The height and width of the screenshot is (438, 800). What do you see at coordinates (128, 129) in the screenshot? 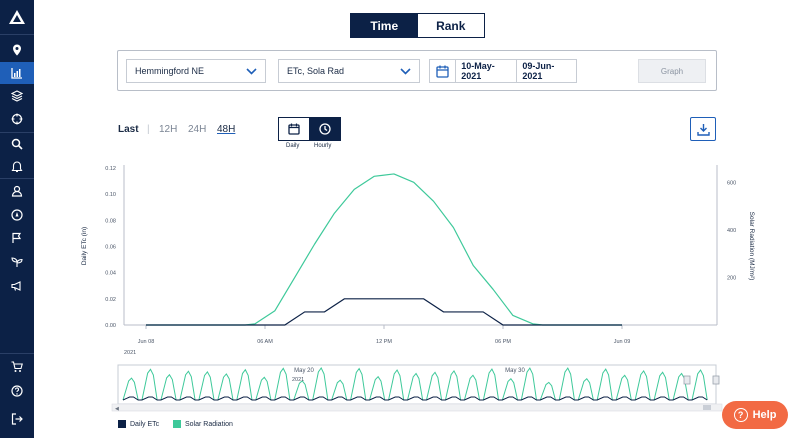
I see `range-last: Last` at bounding box center [128, 129].